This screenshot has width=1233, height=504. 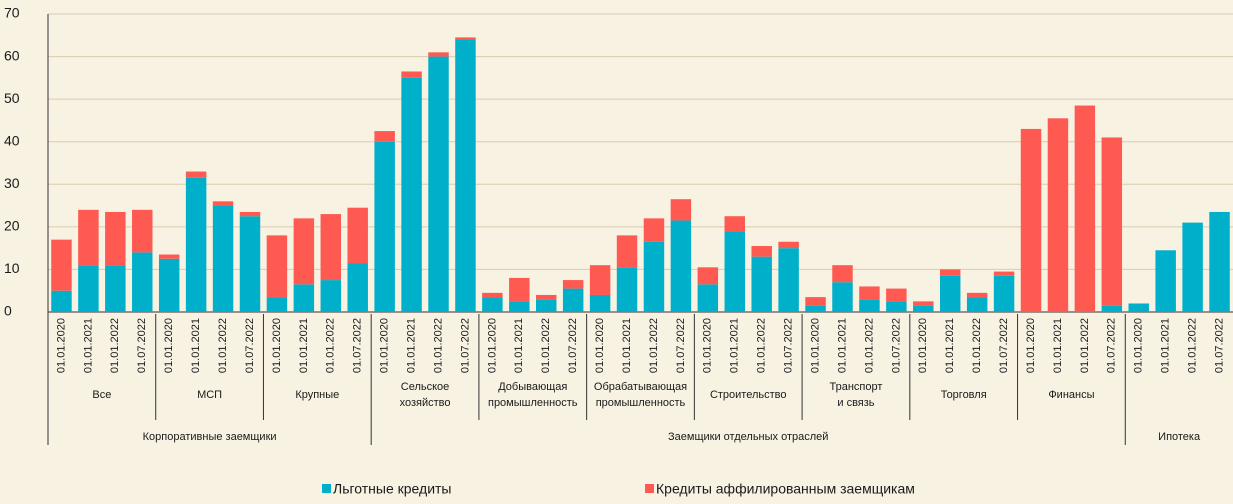 What do you see at coordinates (209, 395) in the screenshot?
I see `group-label: МСП` at bounding box center [209, 395].